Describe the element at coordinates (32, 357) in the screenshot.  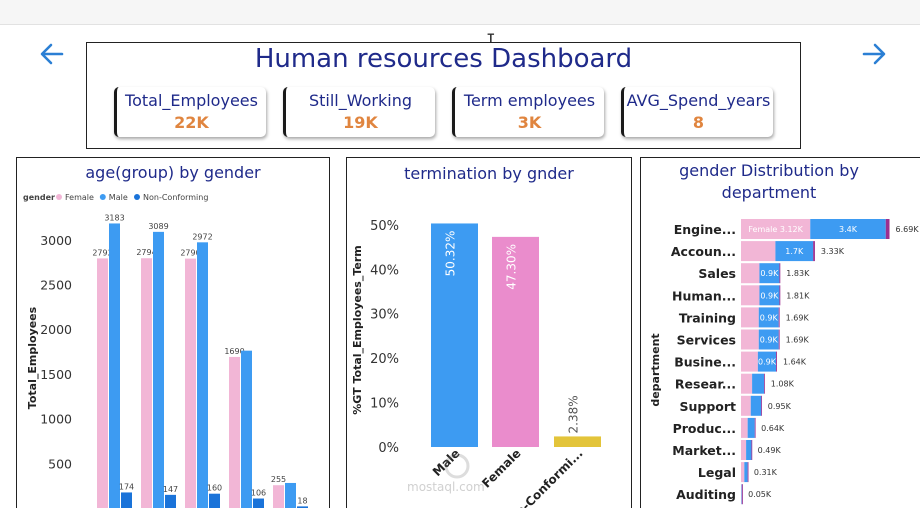
I see `y-axis-label: Total_Employees` at that location.